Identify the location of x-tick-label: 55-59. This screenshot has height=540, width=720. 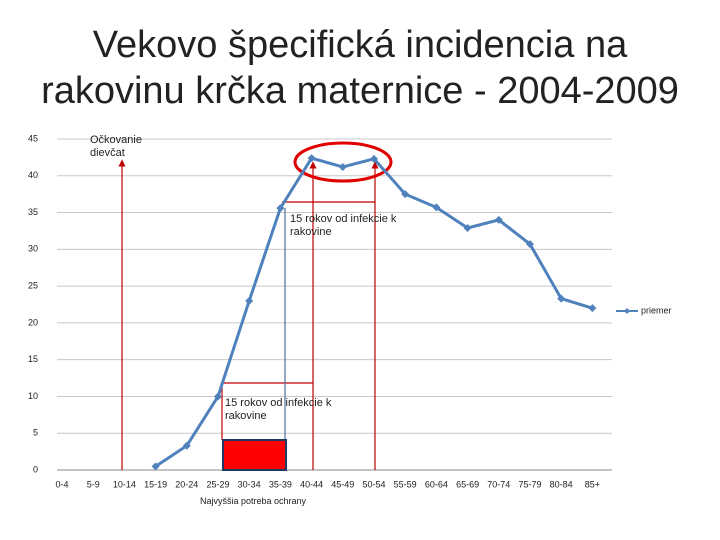
(405, 484).